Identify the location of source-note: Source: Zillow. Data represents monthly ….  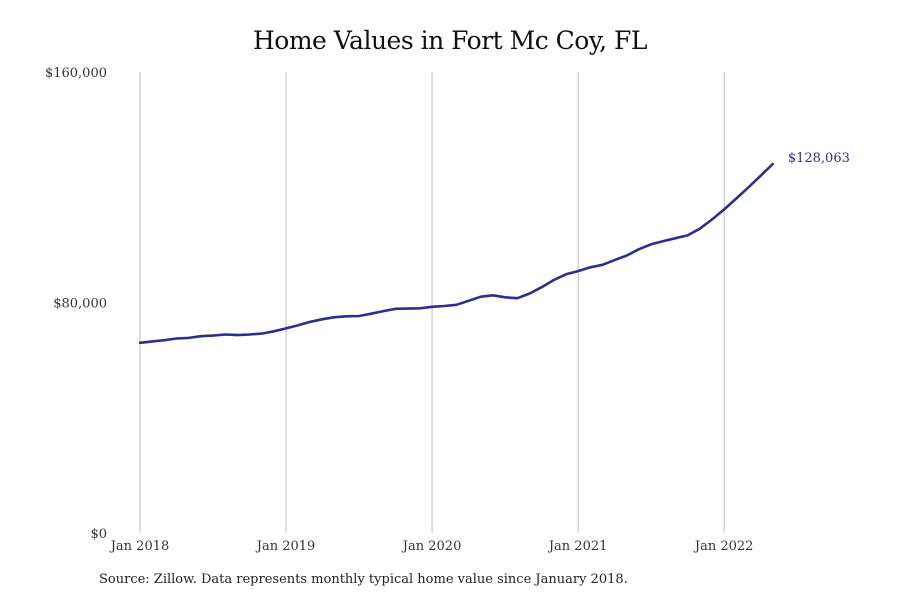
(363, 579).